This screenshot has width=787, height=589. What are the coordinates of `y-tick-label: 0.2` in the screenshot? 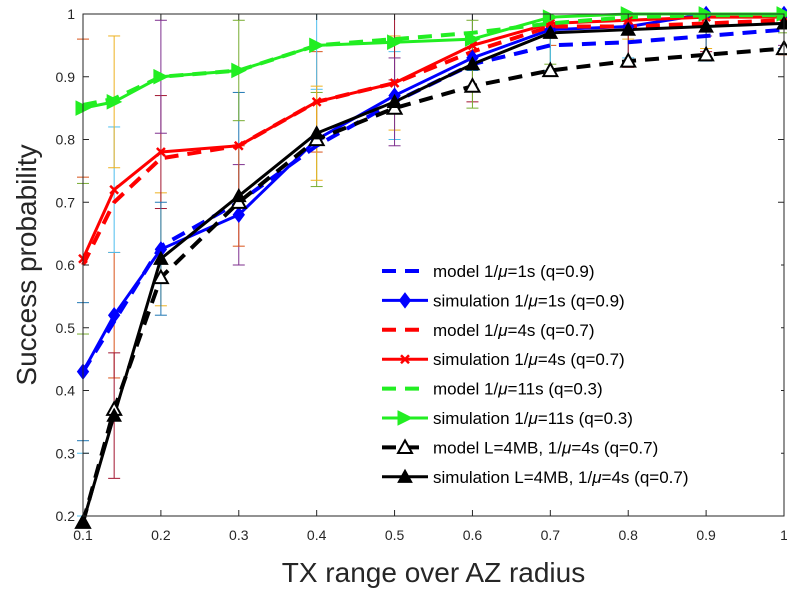 It's located at (66, 516).